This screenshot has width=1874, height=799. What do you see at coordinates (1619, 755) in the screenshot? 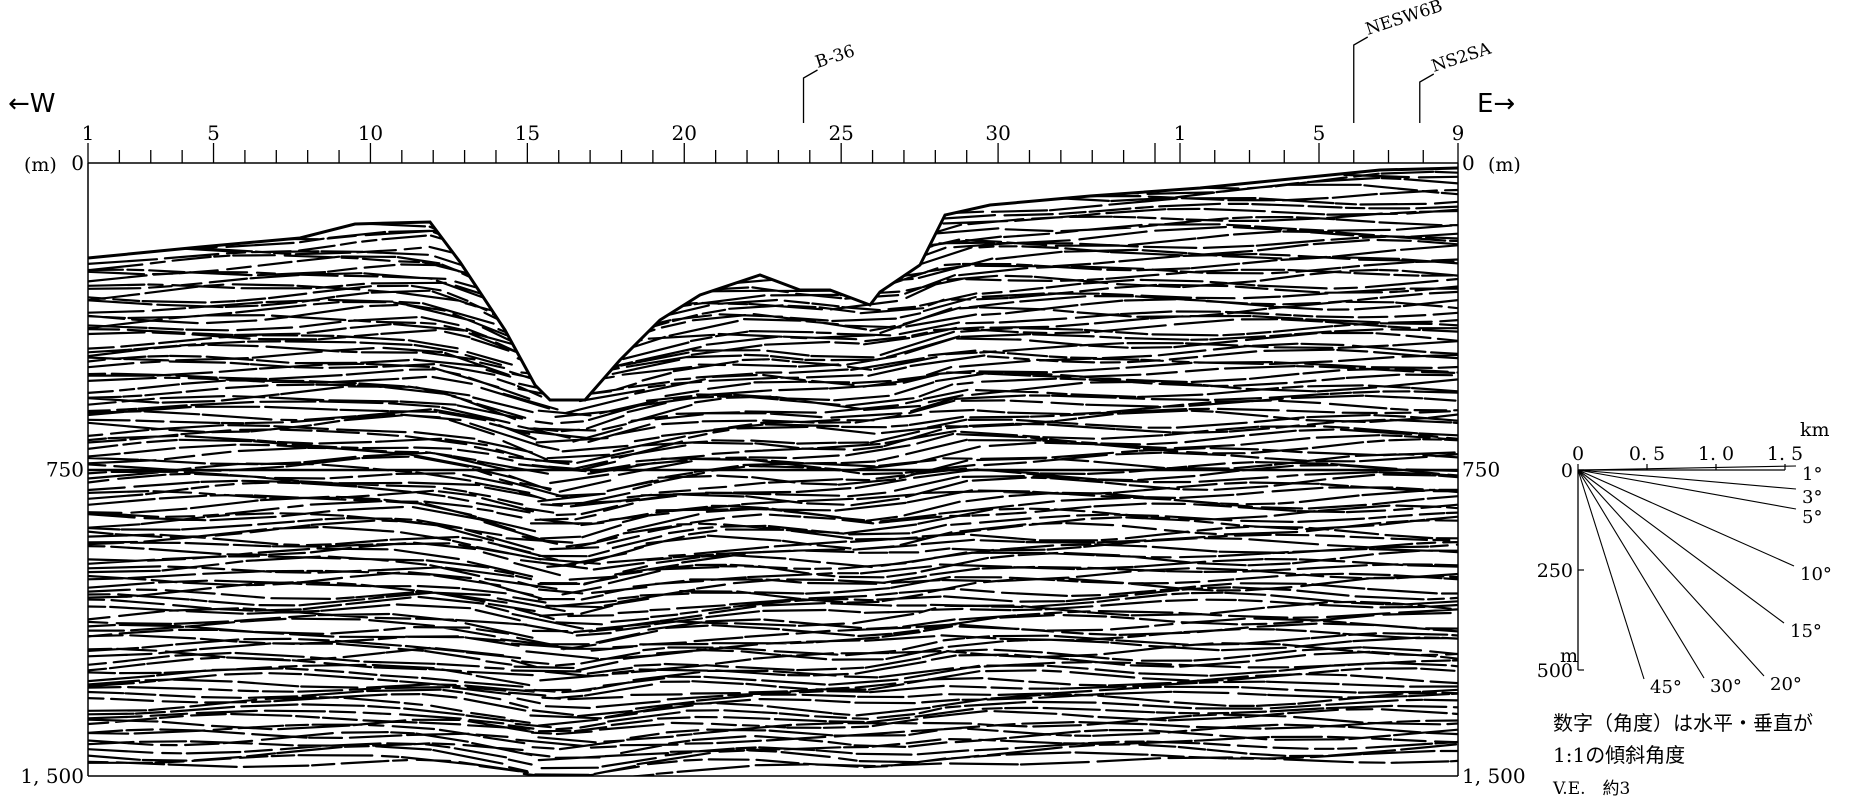
I see `note-line-2: 1:1の傾斜角度` at bounding box center [1619, 755].